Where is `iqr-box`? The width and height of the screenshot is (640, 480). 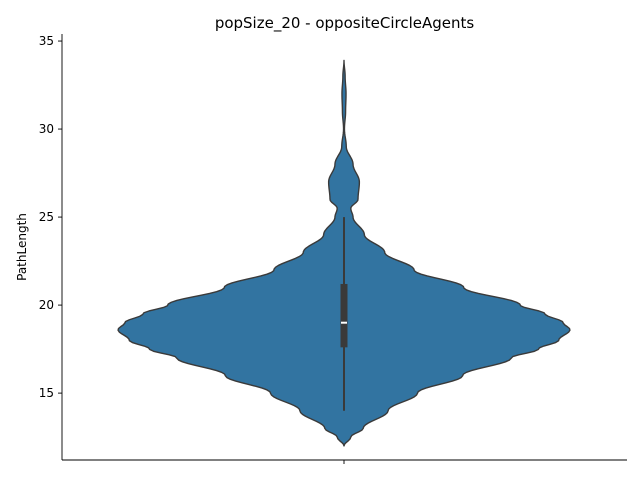 iqr-box is located at coordinates (344, 315).